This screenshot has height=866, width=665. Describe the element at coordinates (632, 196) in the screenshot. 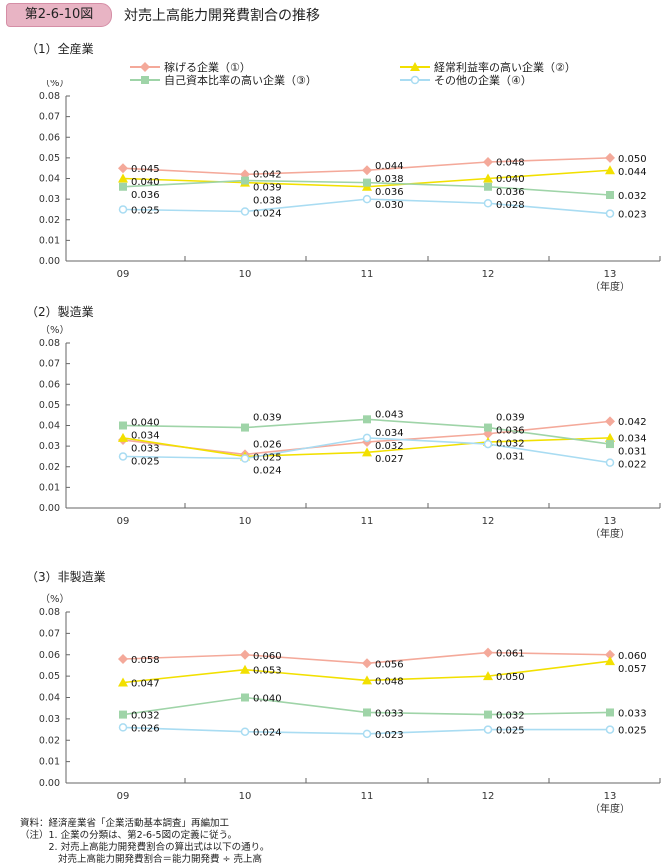

I see `data-label: 0.032` at that location.